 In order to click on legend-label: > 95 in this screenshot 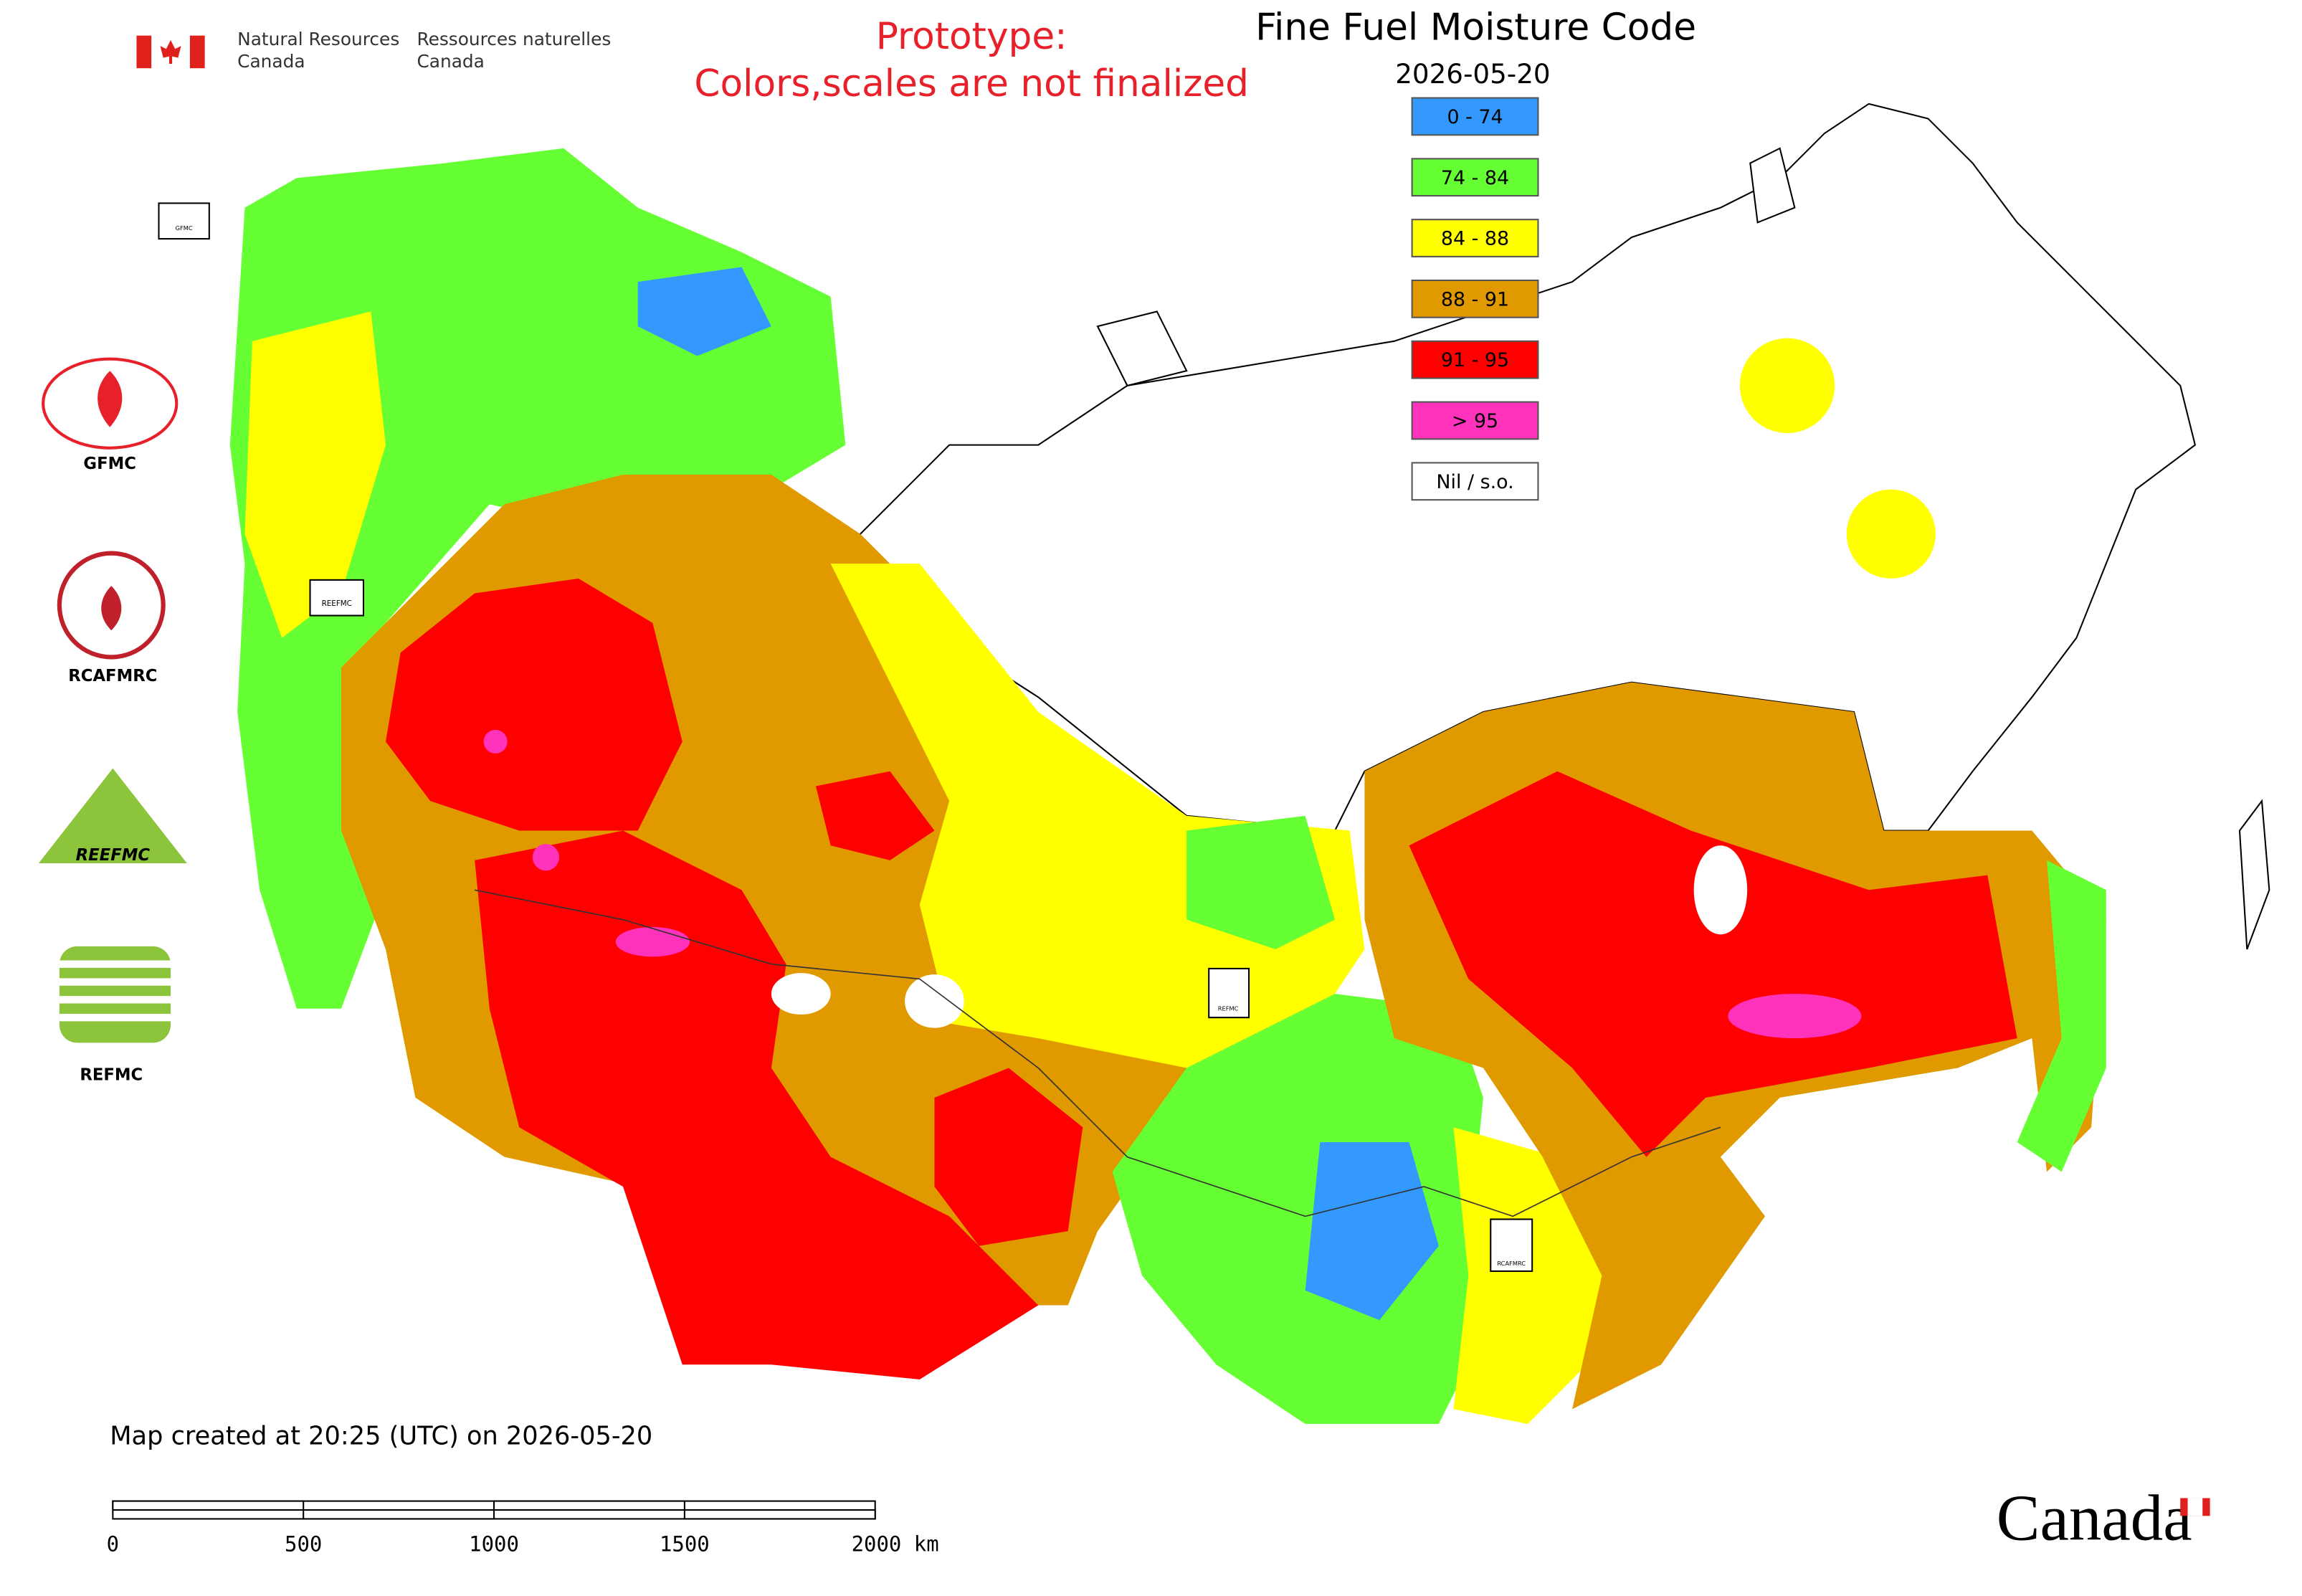, I will do `click(1475, 421)`.